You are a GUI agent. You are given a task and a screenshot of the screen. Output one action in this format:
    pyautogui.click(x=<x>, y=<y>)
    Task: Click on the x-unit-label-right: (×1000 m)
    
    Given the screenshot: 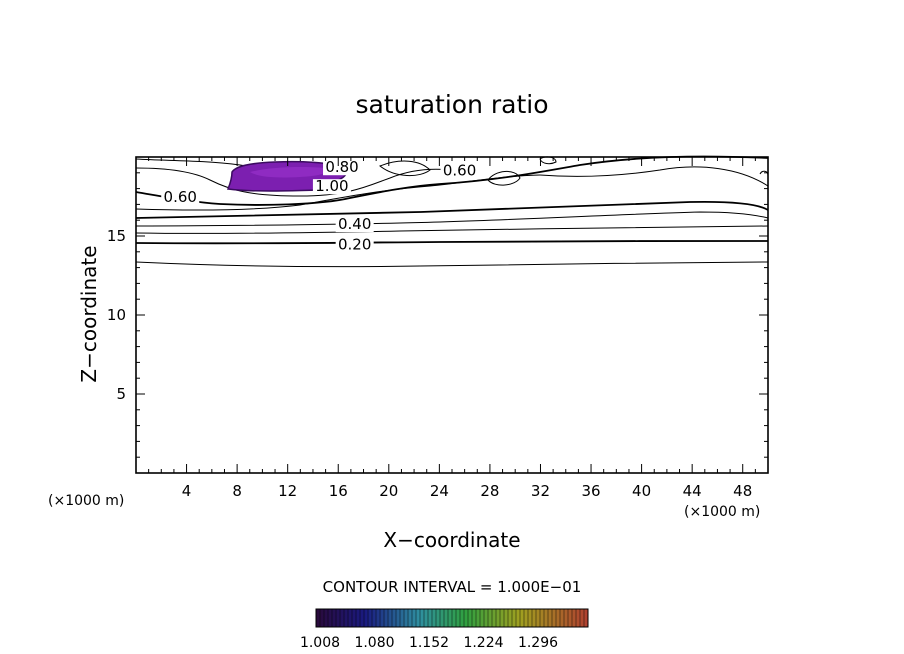 What is the action you would take?
    pyautogui.click(x=722, y=512)
    